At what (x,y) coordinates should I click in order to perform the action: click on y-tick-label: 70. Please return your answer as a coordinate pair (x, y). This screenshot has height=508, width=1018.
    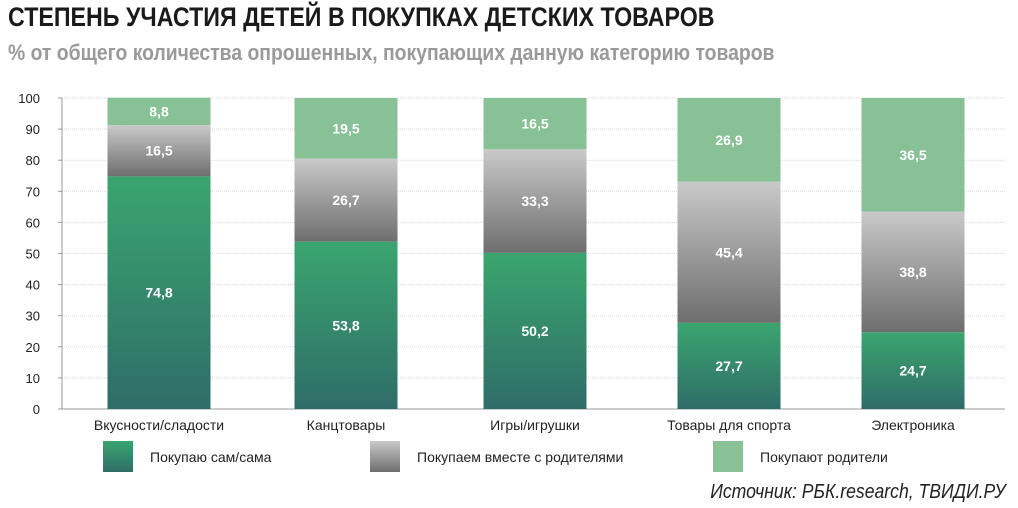
    Looking at the image, I should click on (33, 191).